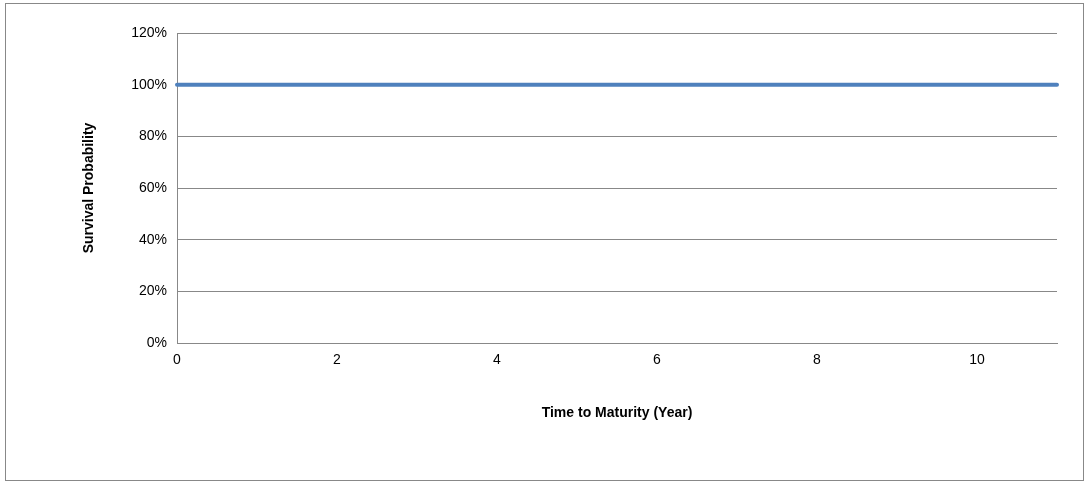 This screenshot has height=484, width=1089. Describe the element at coordinates (617, 412) in the screenshot. I see `x-axis-title: Time to Maturity (Year)` at that location.